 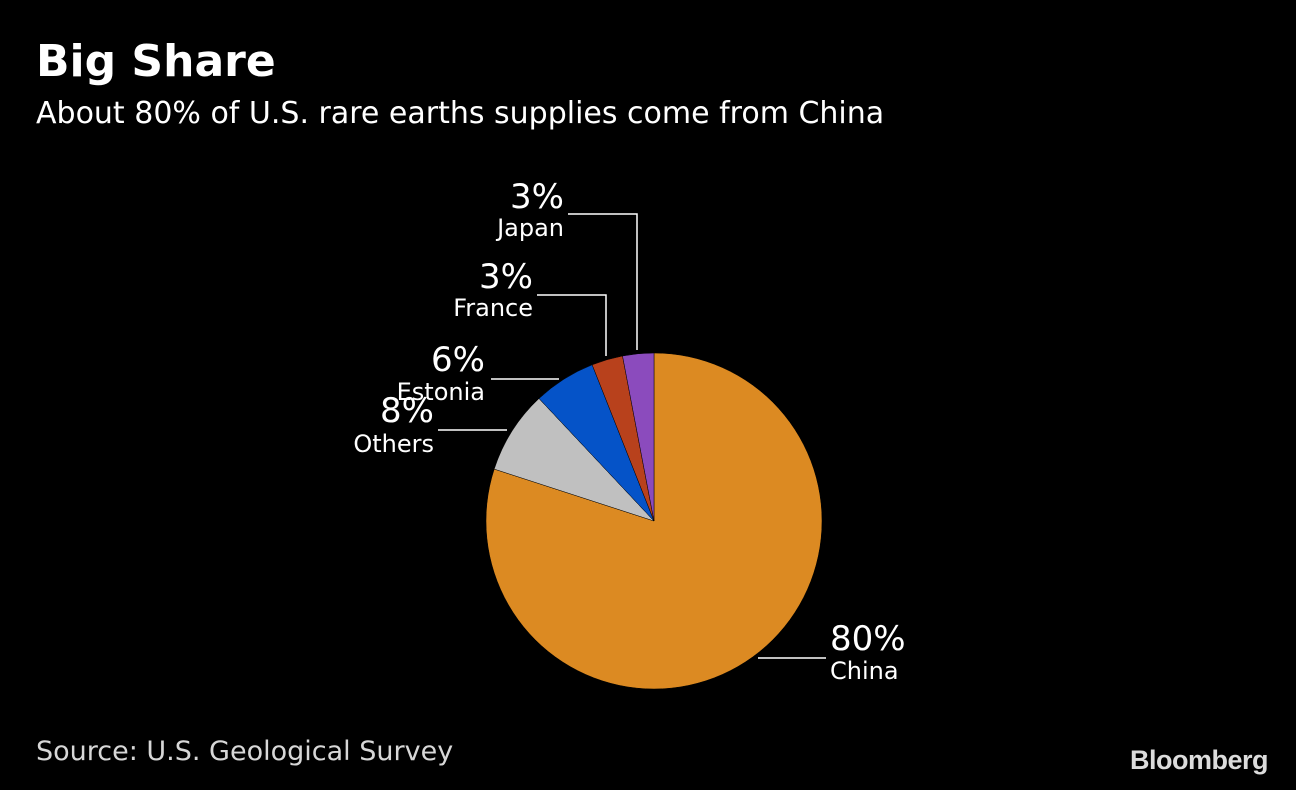 What do you see at coordinates (529, 228) in the screenshot?
I see `slice-label-japan: Japan` at bounding box center [529, 228].